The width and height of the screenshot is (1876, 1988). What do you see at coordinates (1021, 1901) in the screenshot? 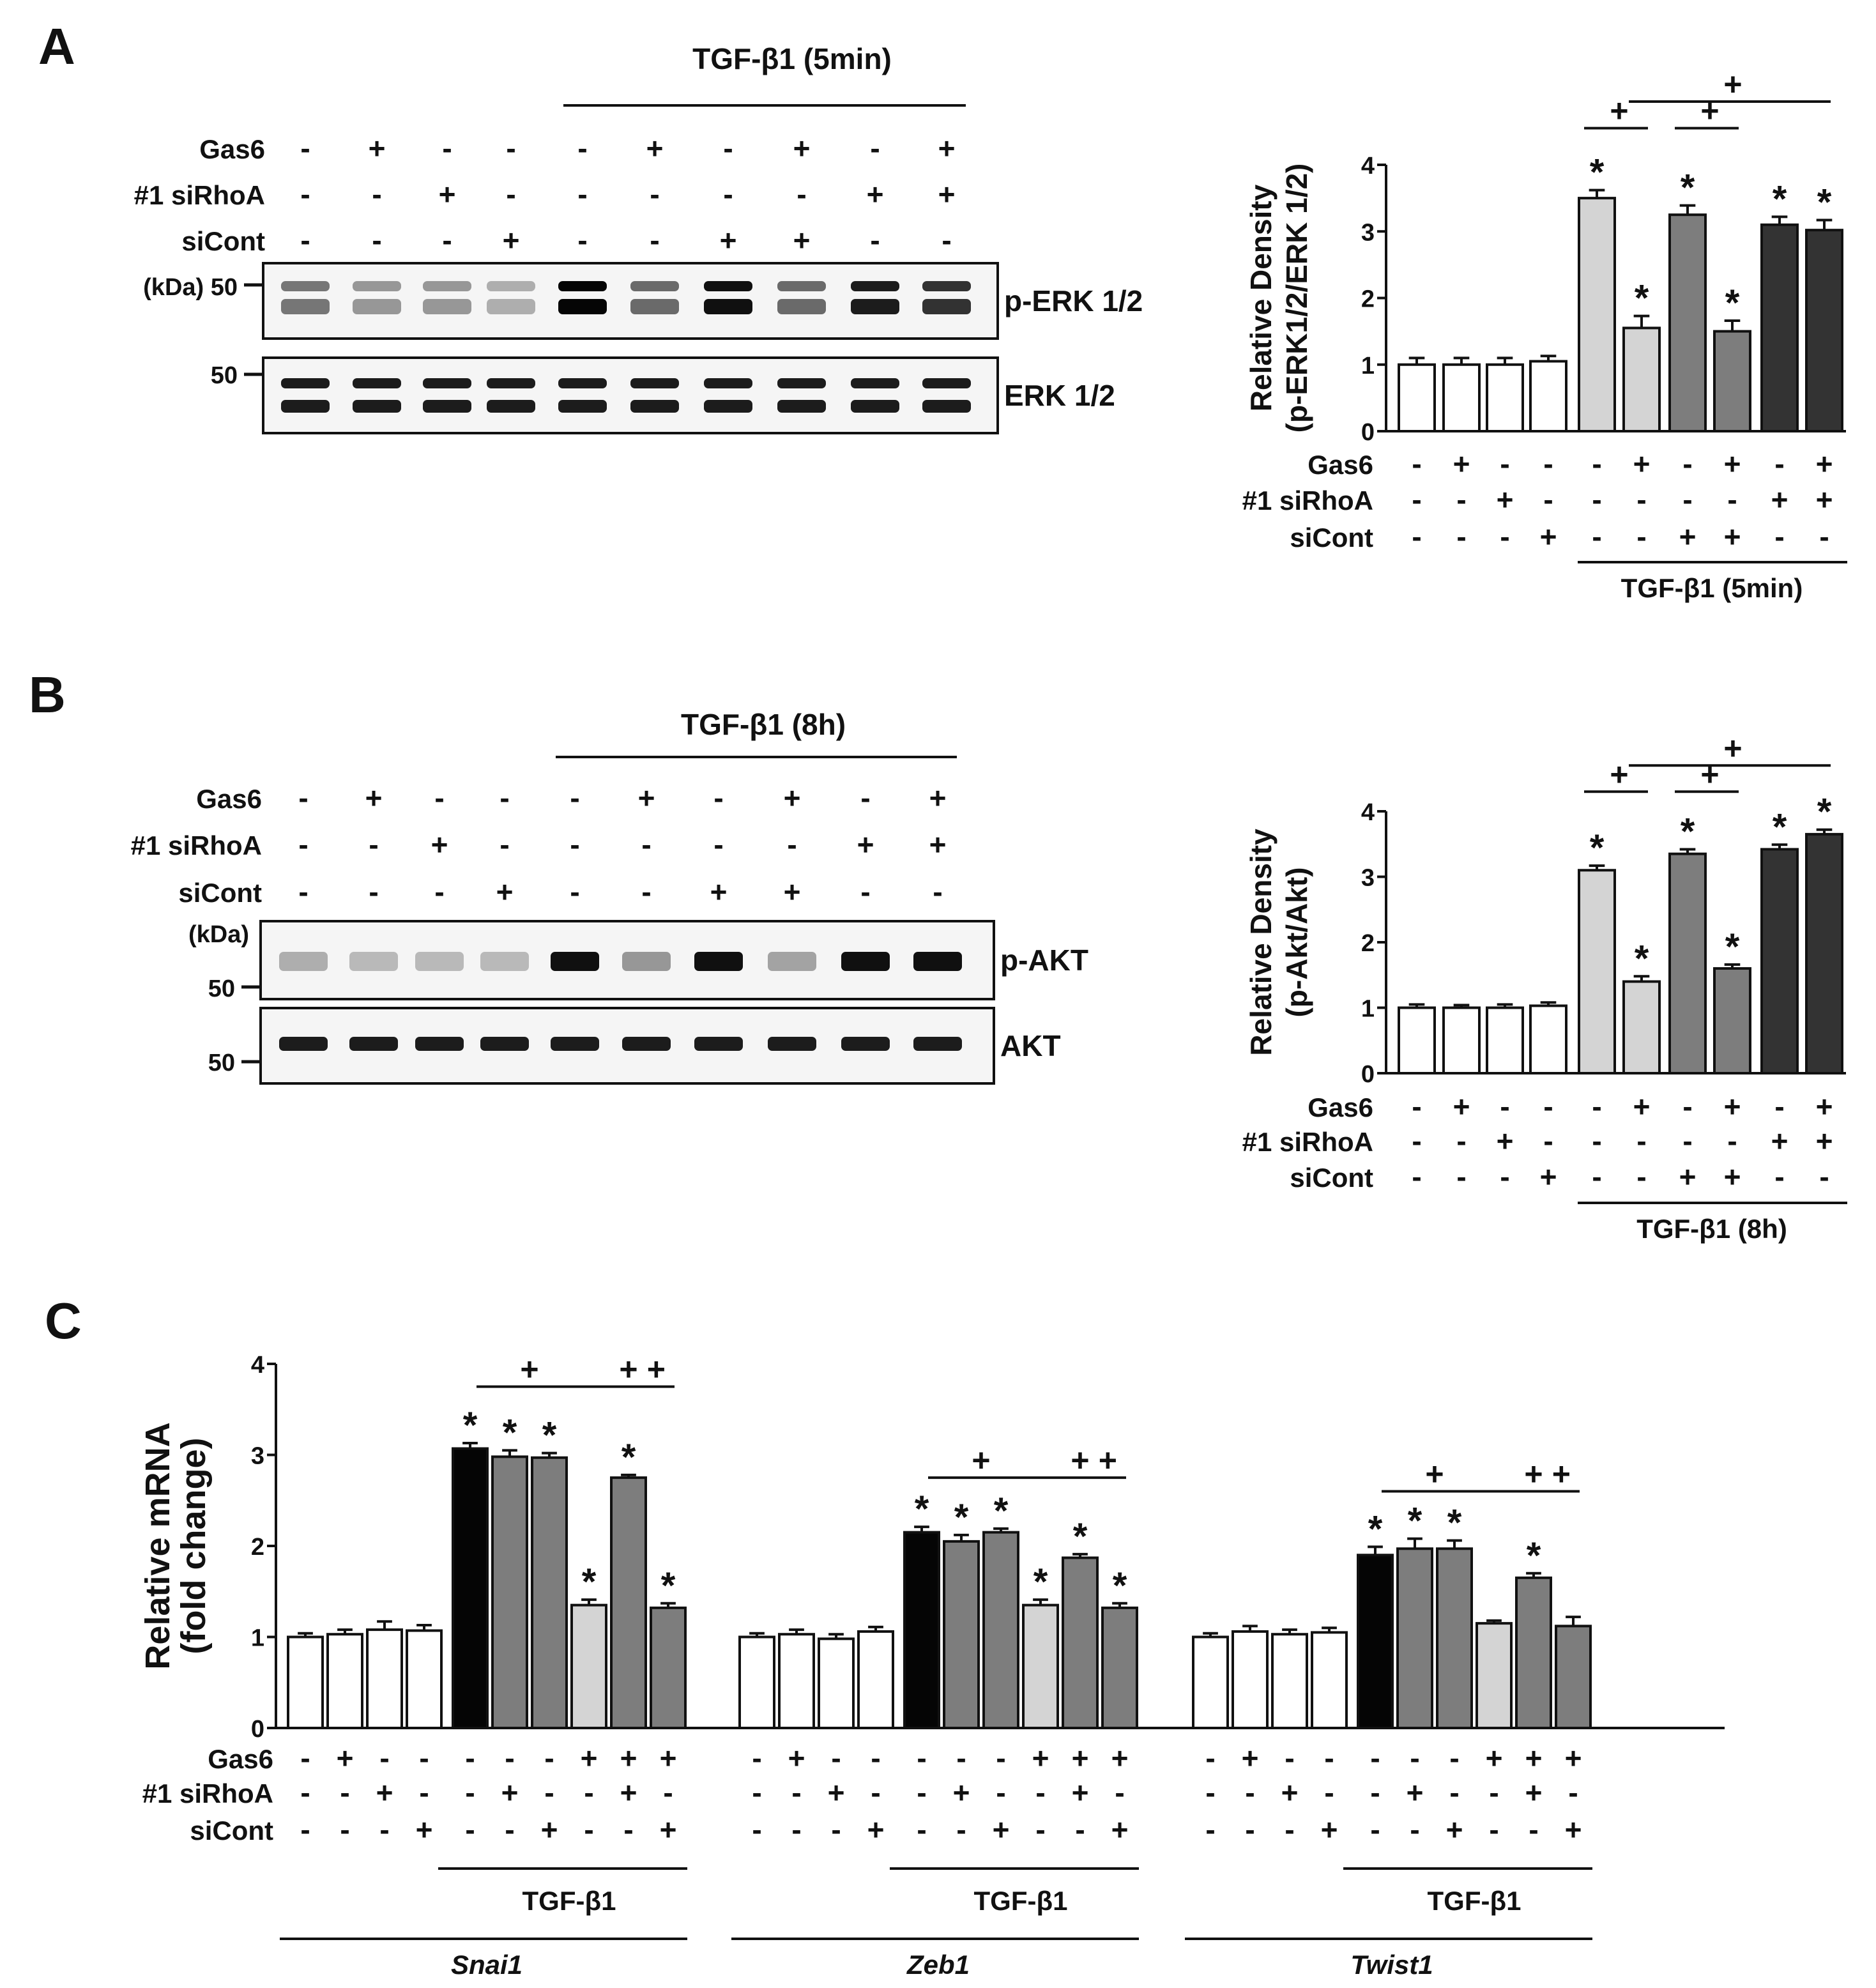
I see `chart-C-zeb1-treatment-label: TGF-β1` at bounding box center [1021, 1901].